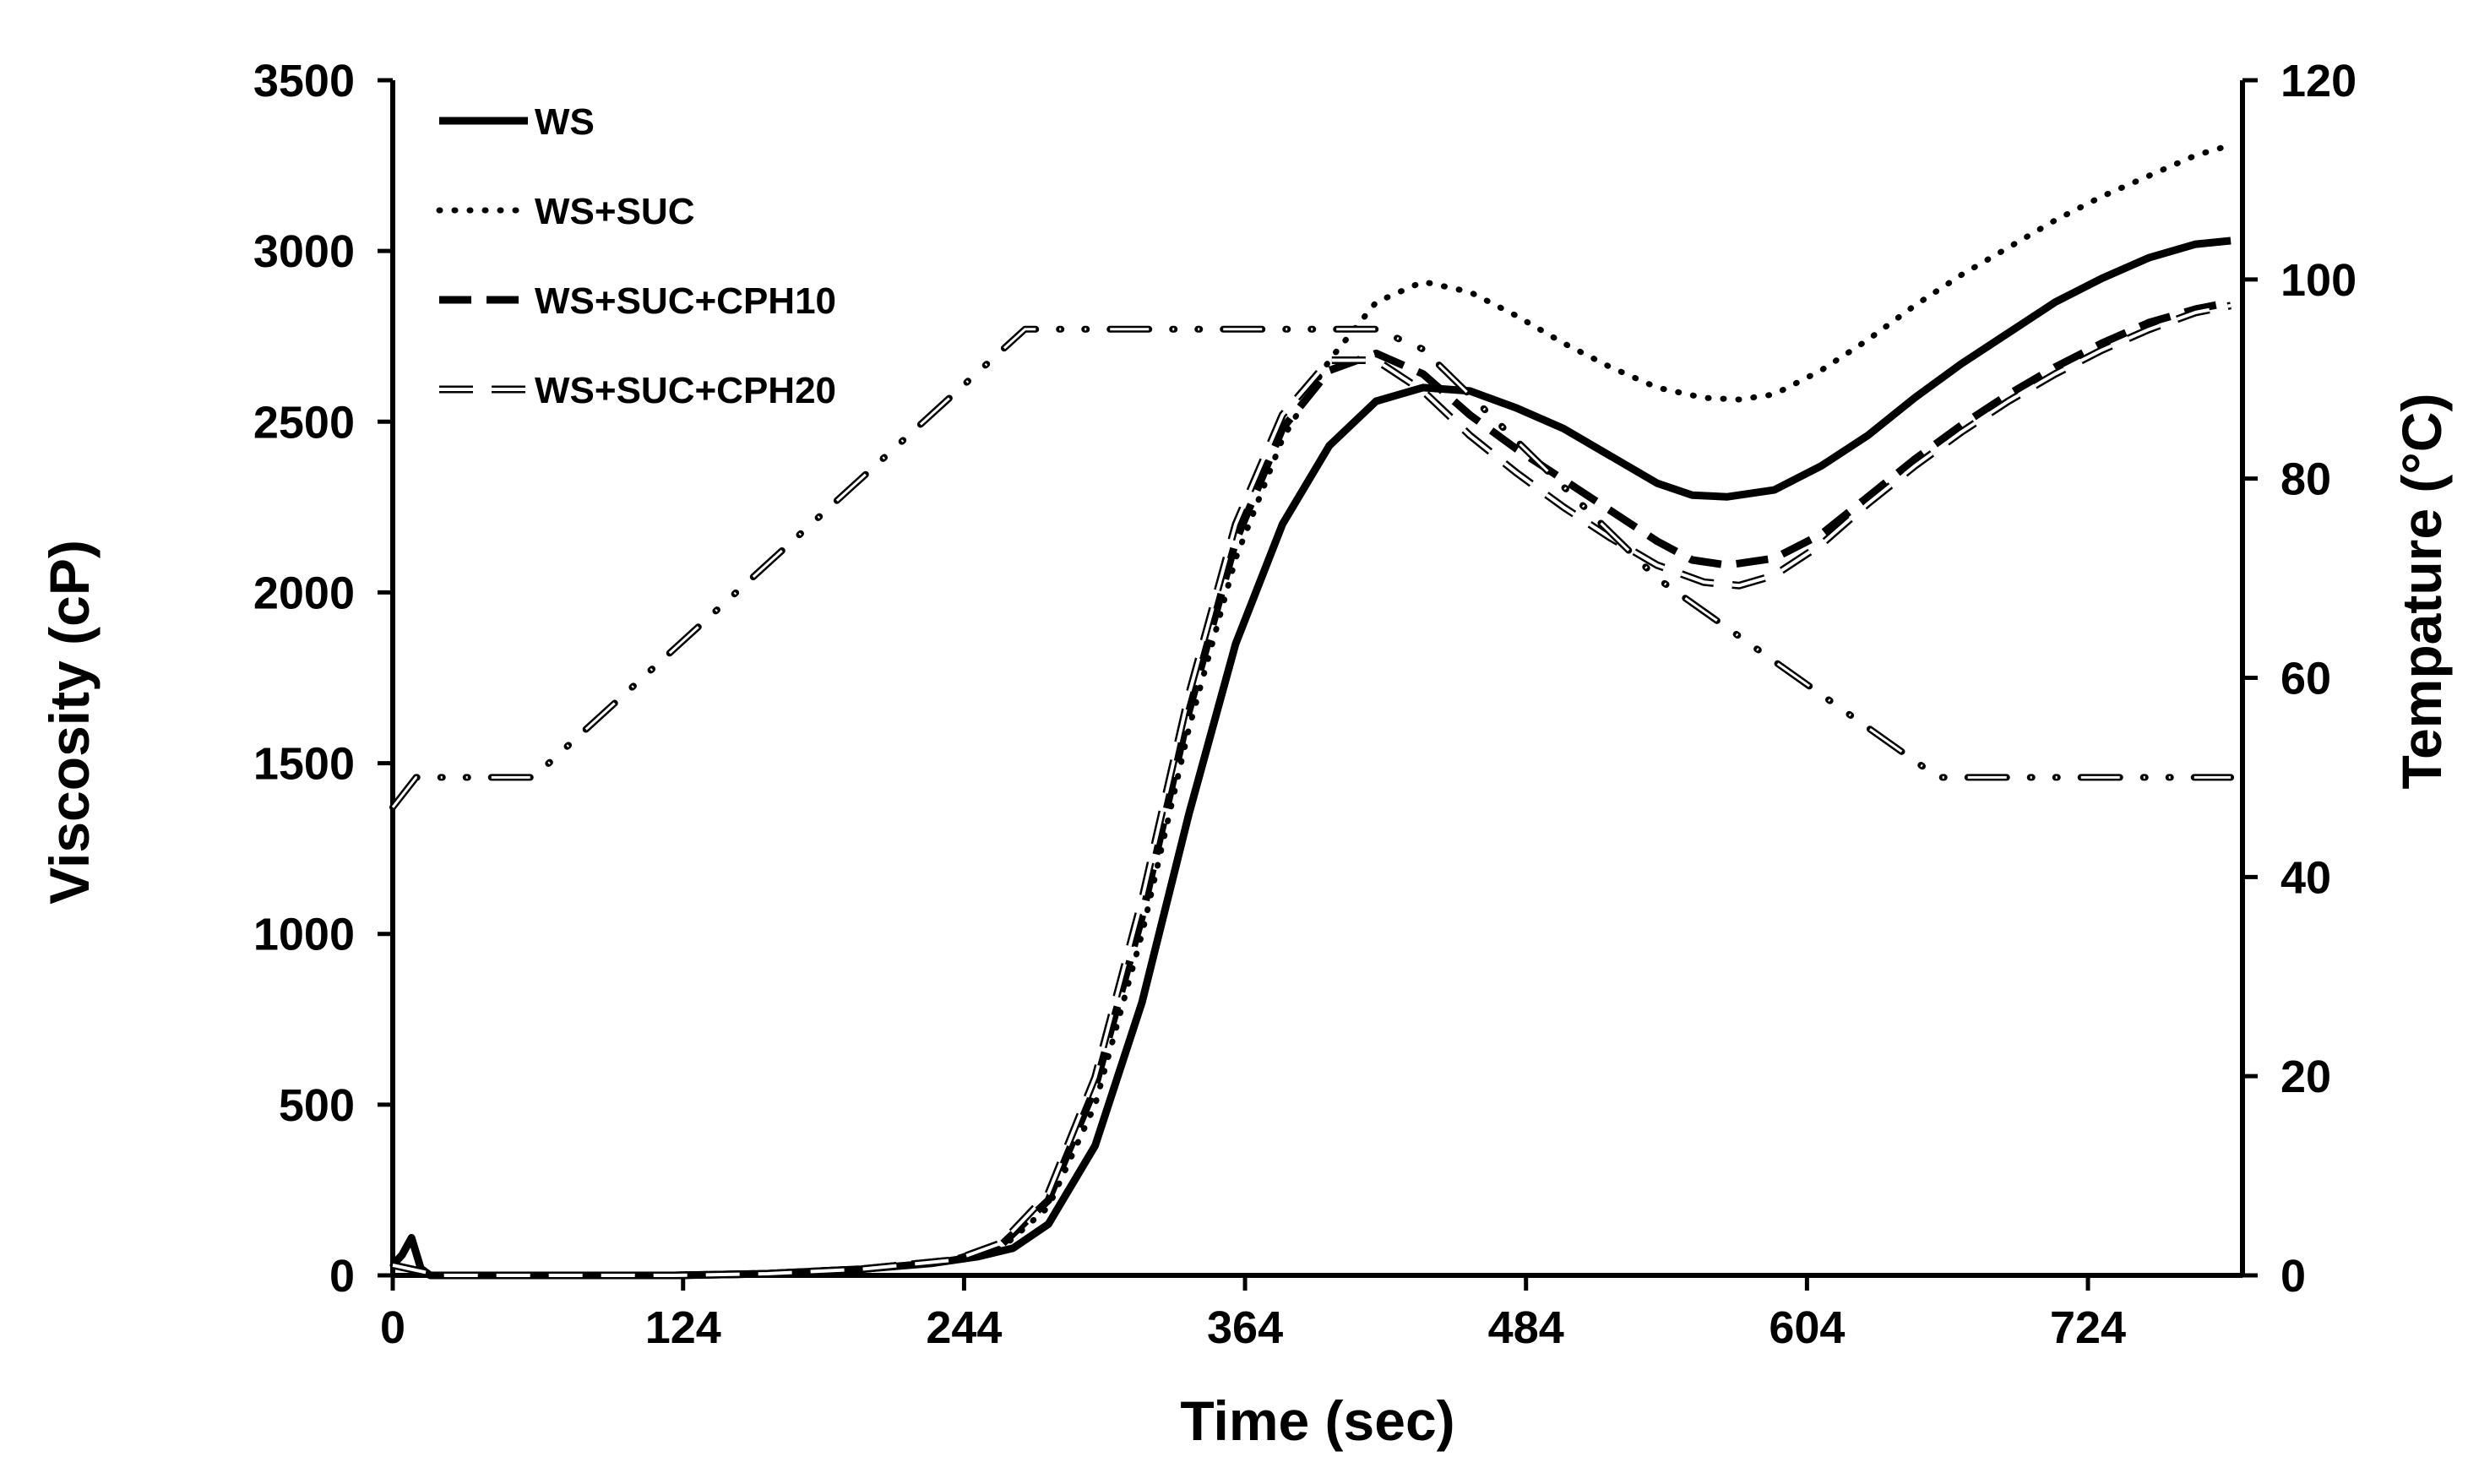  I want to click on x-tick-label: 124, so click(683, 1327).